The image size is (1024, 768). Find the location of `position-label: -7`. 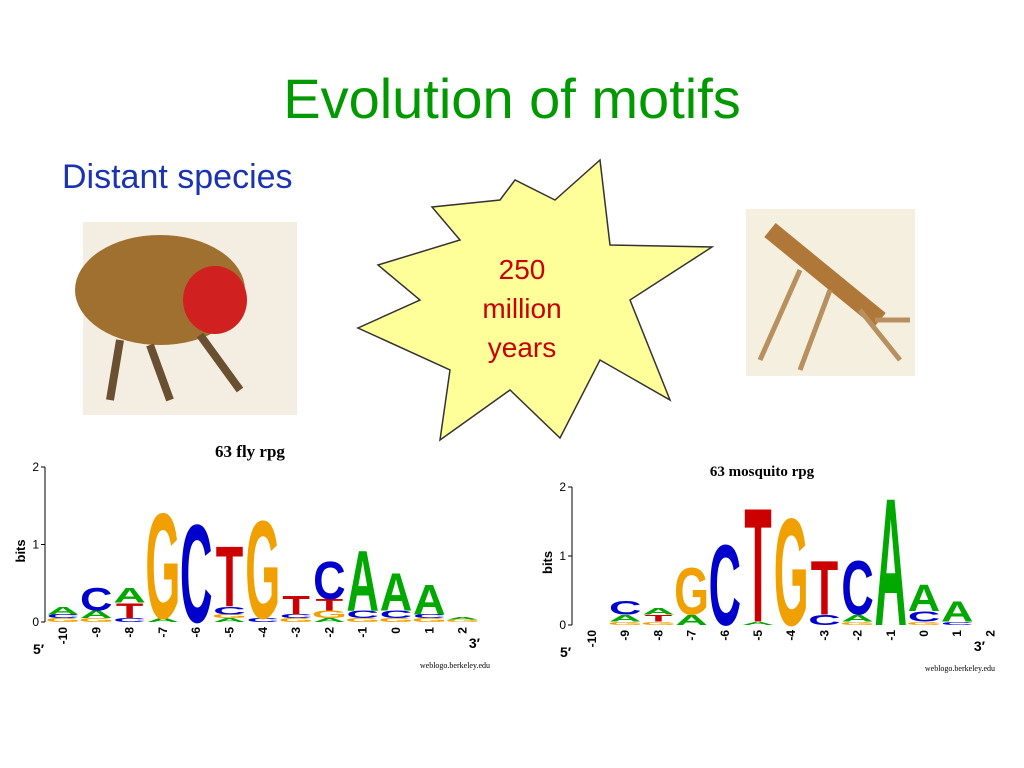

position-label: -7 is located at coordinates (163, 632).